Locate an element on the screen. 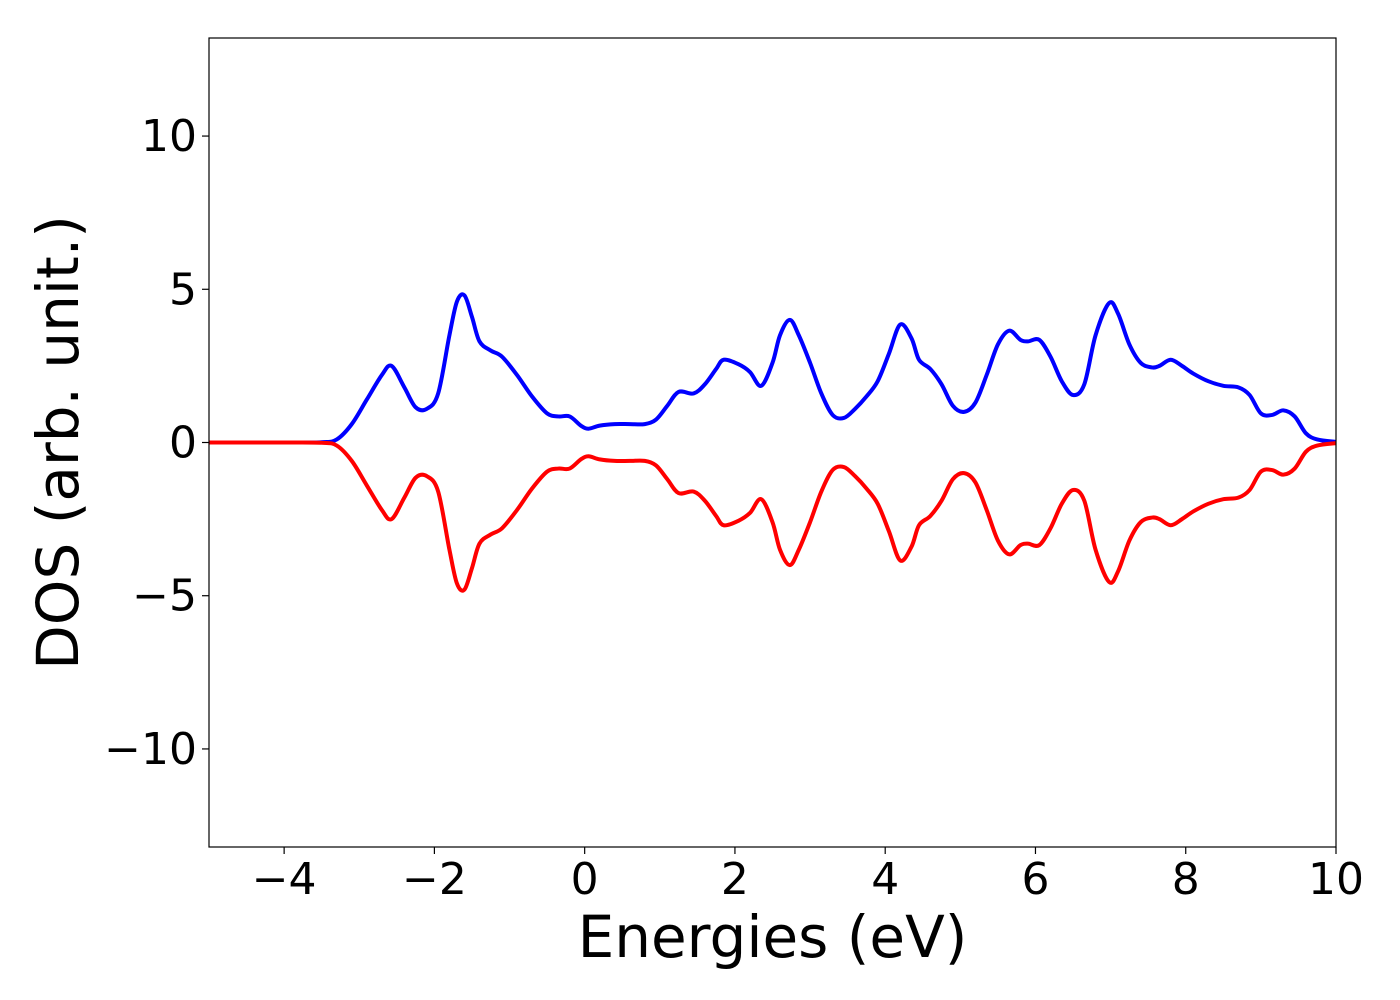 The width and height of the screenshot is (1400, 1000). y-tick-label: −5 is located at coordinates (164, 596).